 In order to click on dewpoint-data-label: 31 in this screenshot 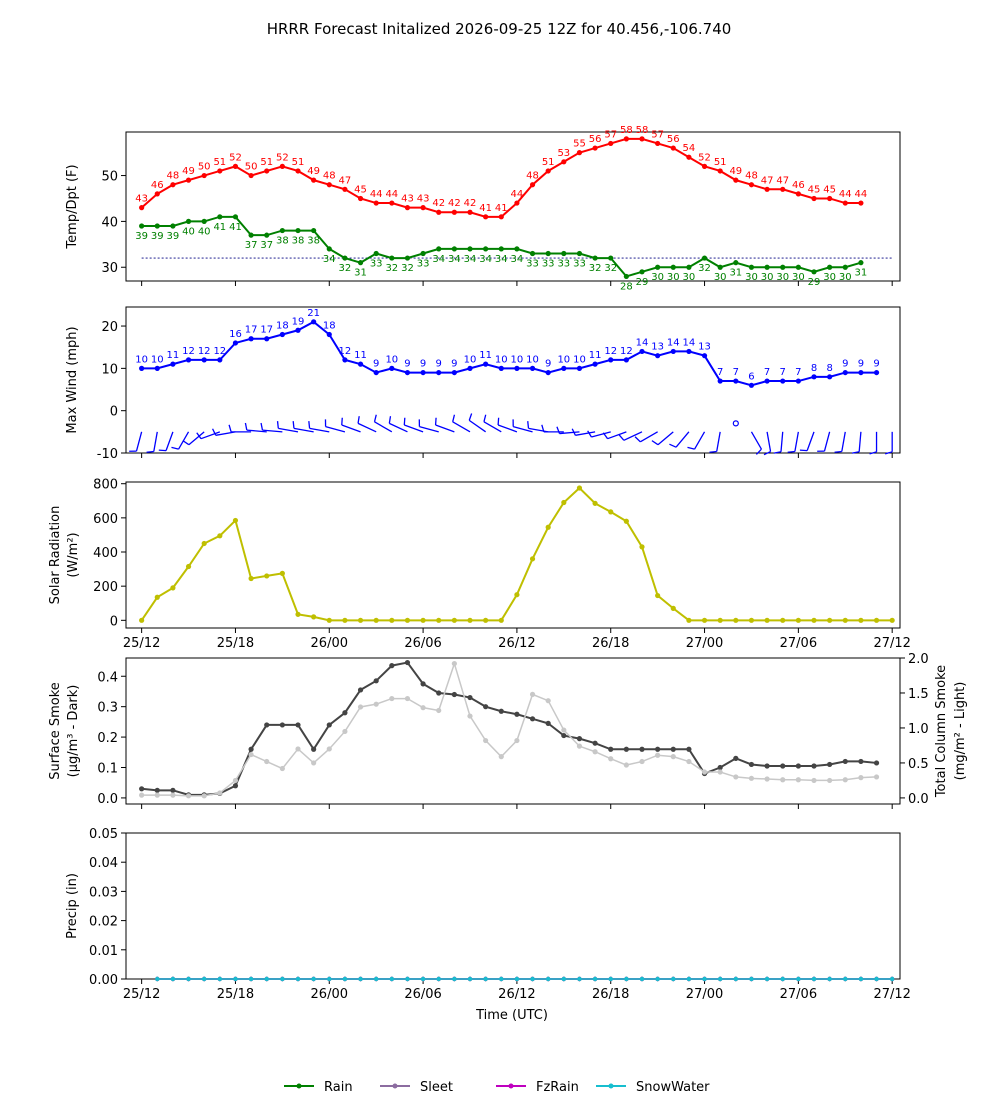, I will do `click(360, 273)`.